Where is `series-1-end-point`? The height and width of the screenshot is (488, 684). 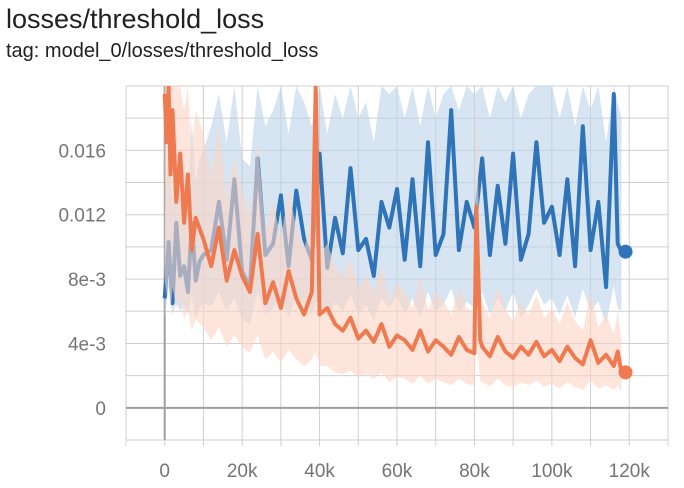
series-1-end-point is located at coordinates (625, 372).